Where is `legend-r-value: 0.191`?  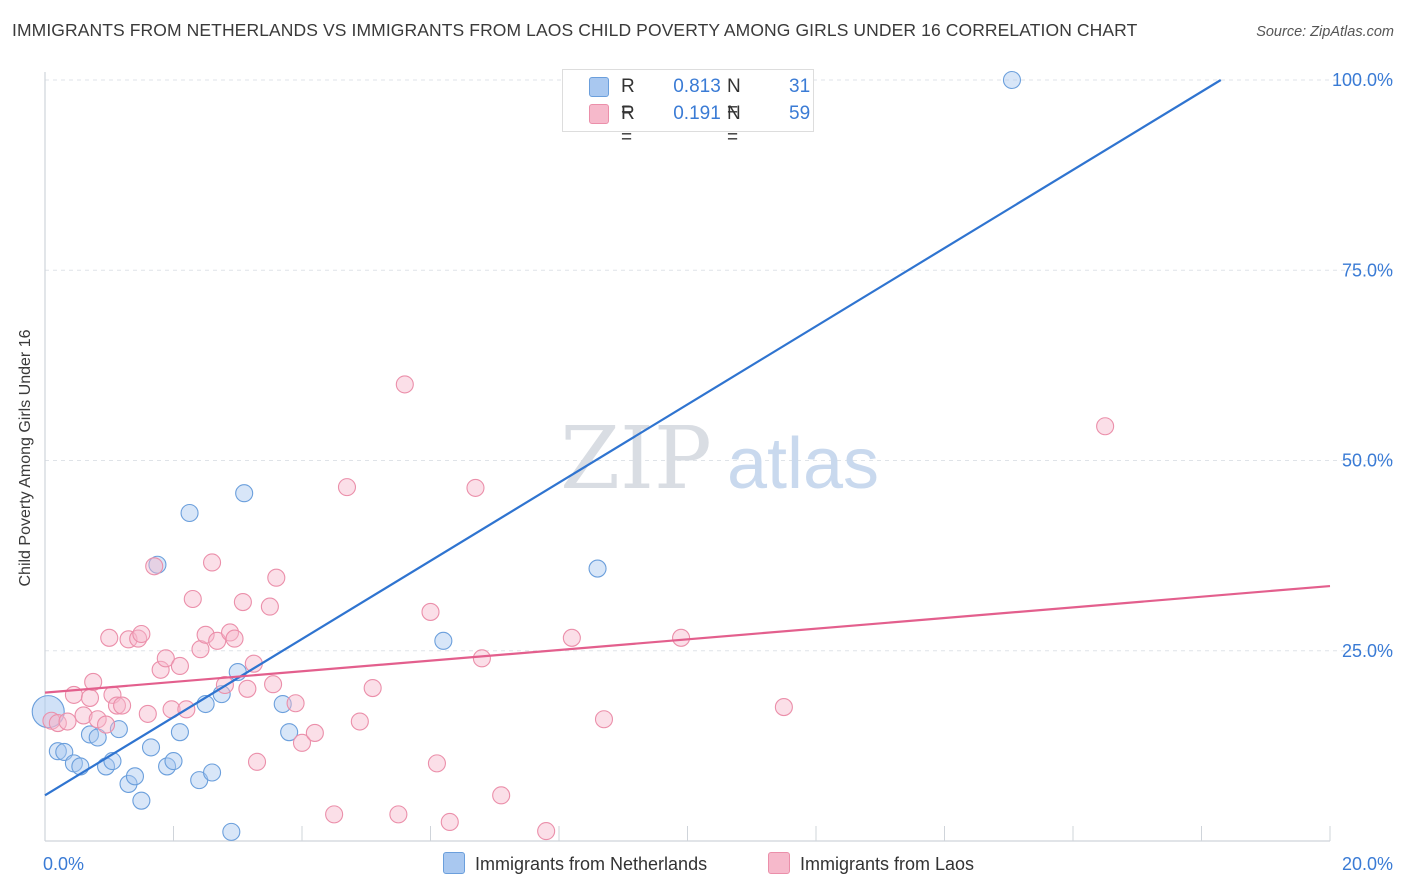 legend-r-value: 0.191 is located at coordinates (697, 113).